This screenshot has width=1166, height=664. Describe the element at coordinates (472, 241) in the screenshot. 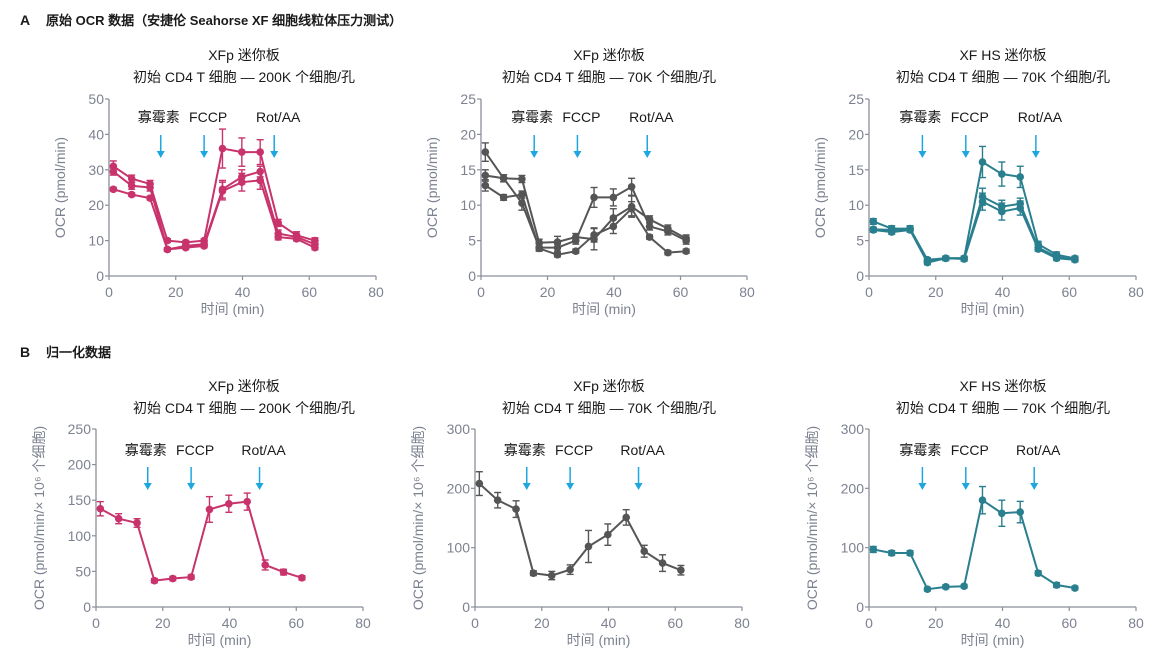

I see `y-tick-label: 5` at that location.